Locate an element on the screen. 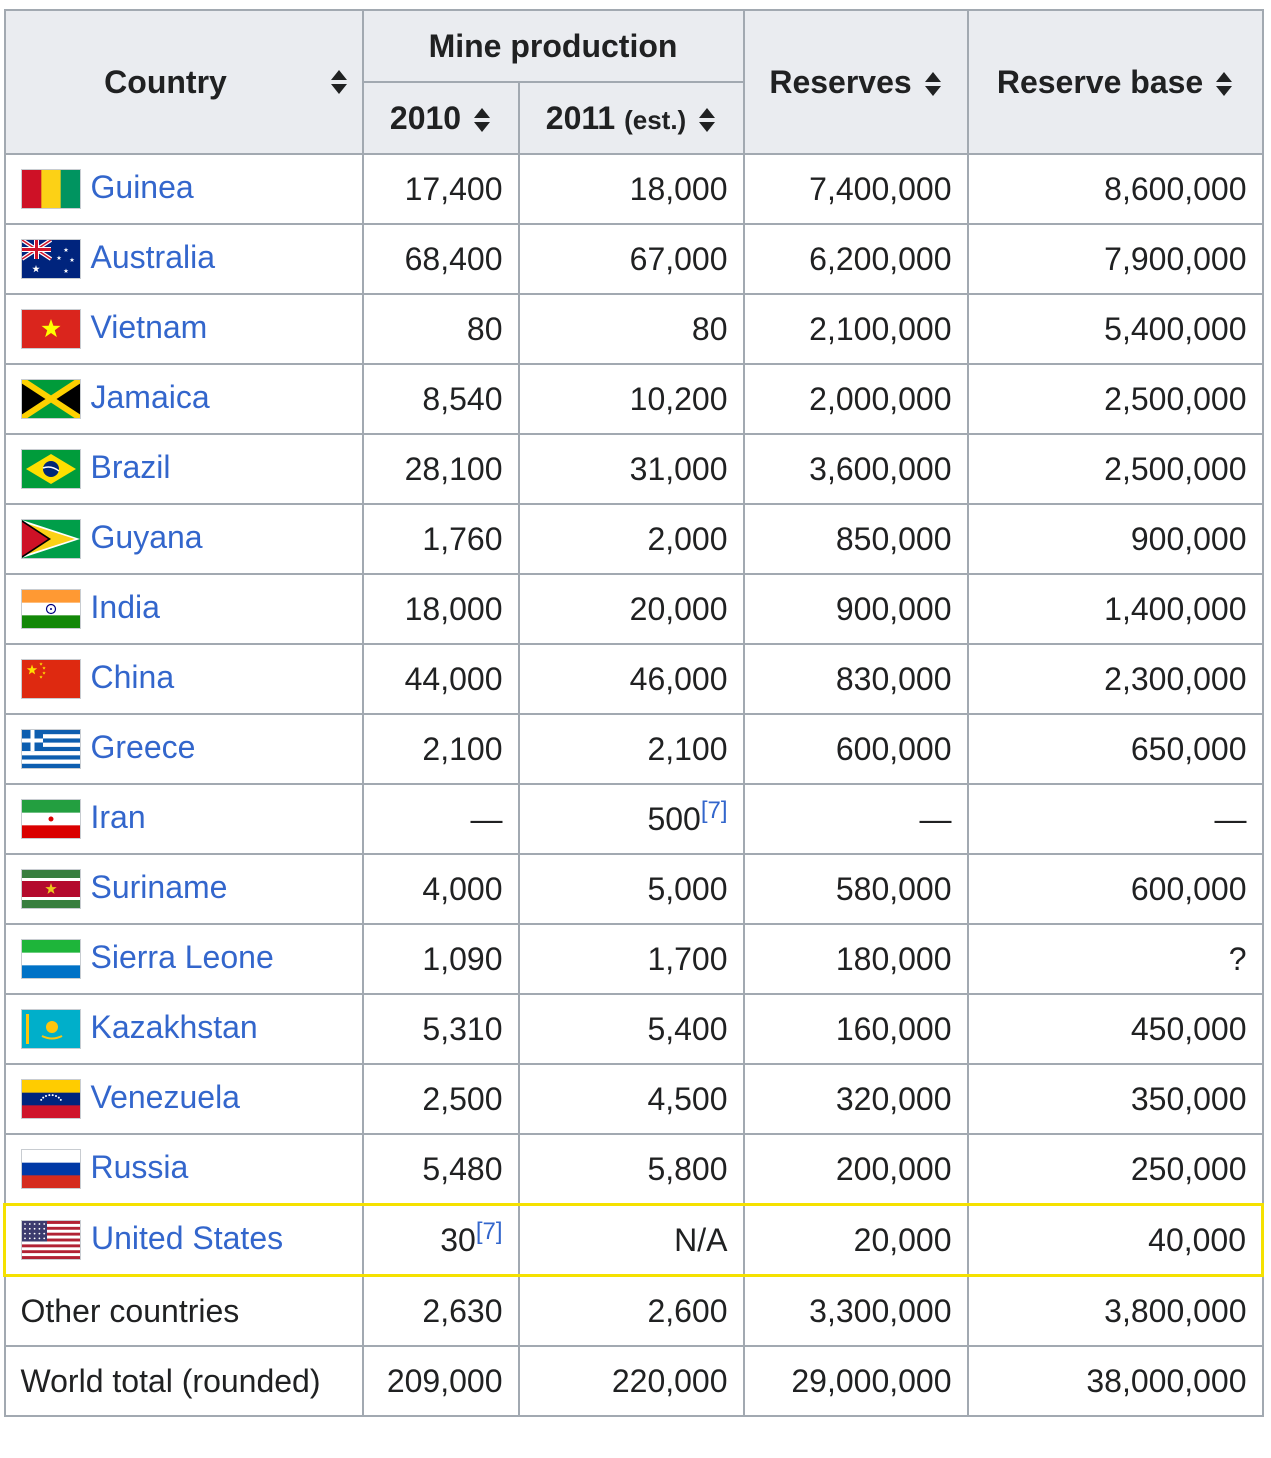 This screenshot has height=1458, width=1271. production-2011-cell: 2,000 is located at coordinates (631, 539).